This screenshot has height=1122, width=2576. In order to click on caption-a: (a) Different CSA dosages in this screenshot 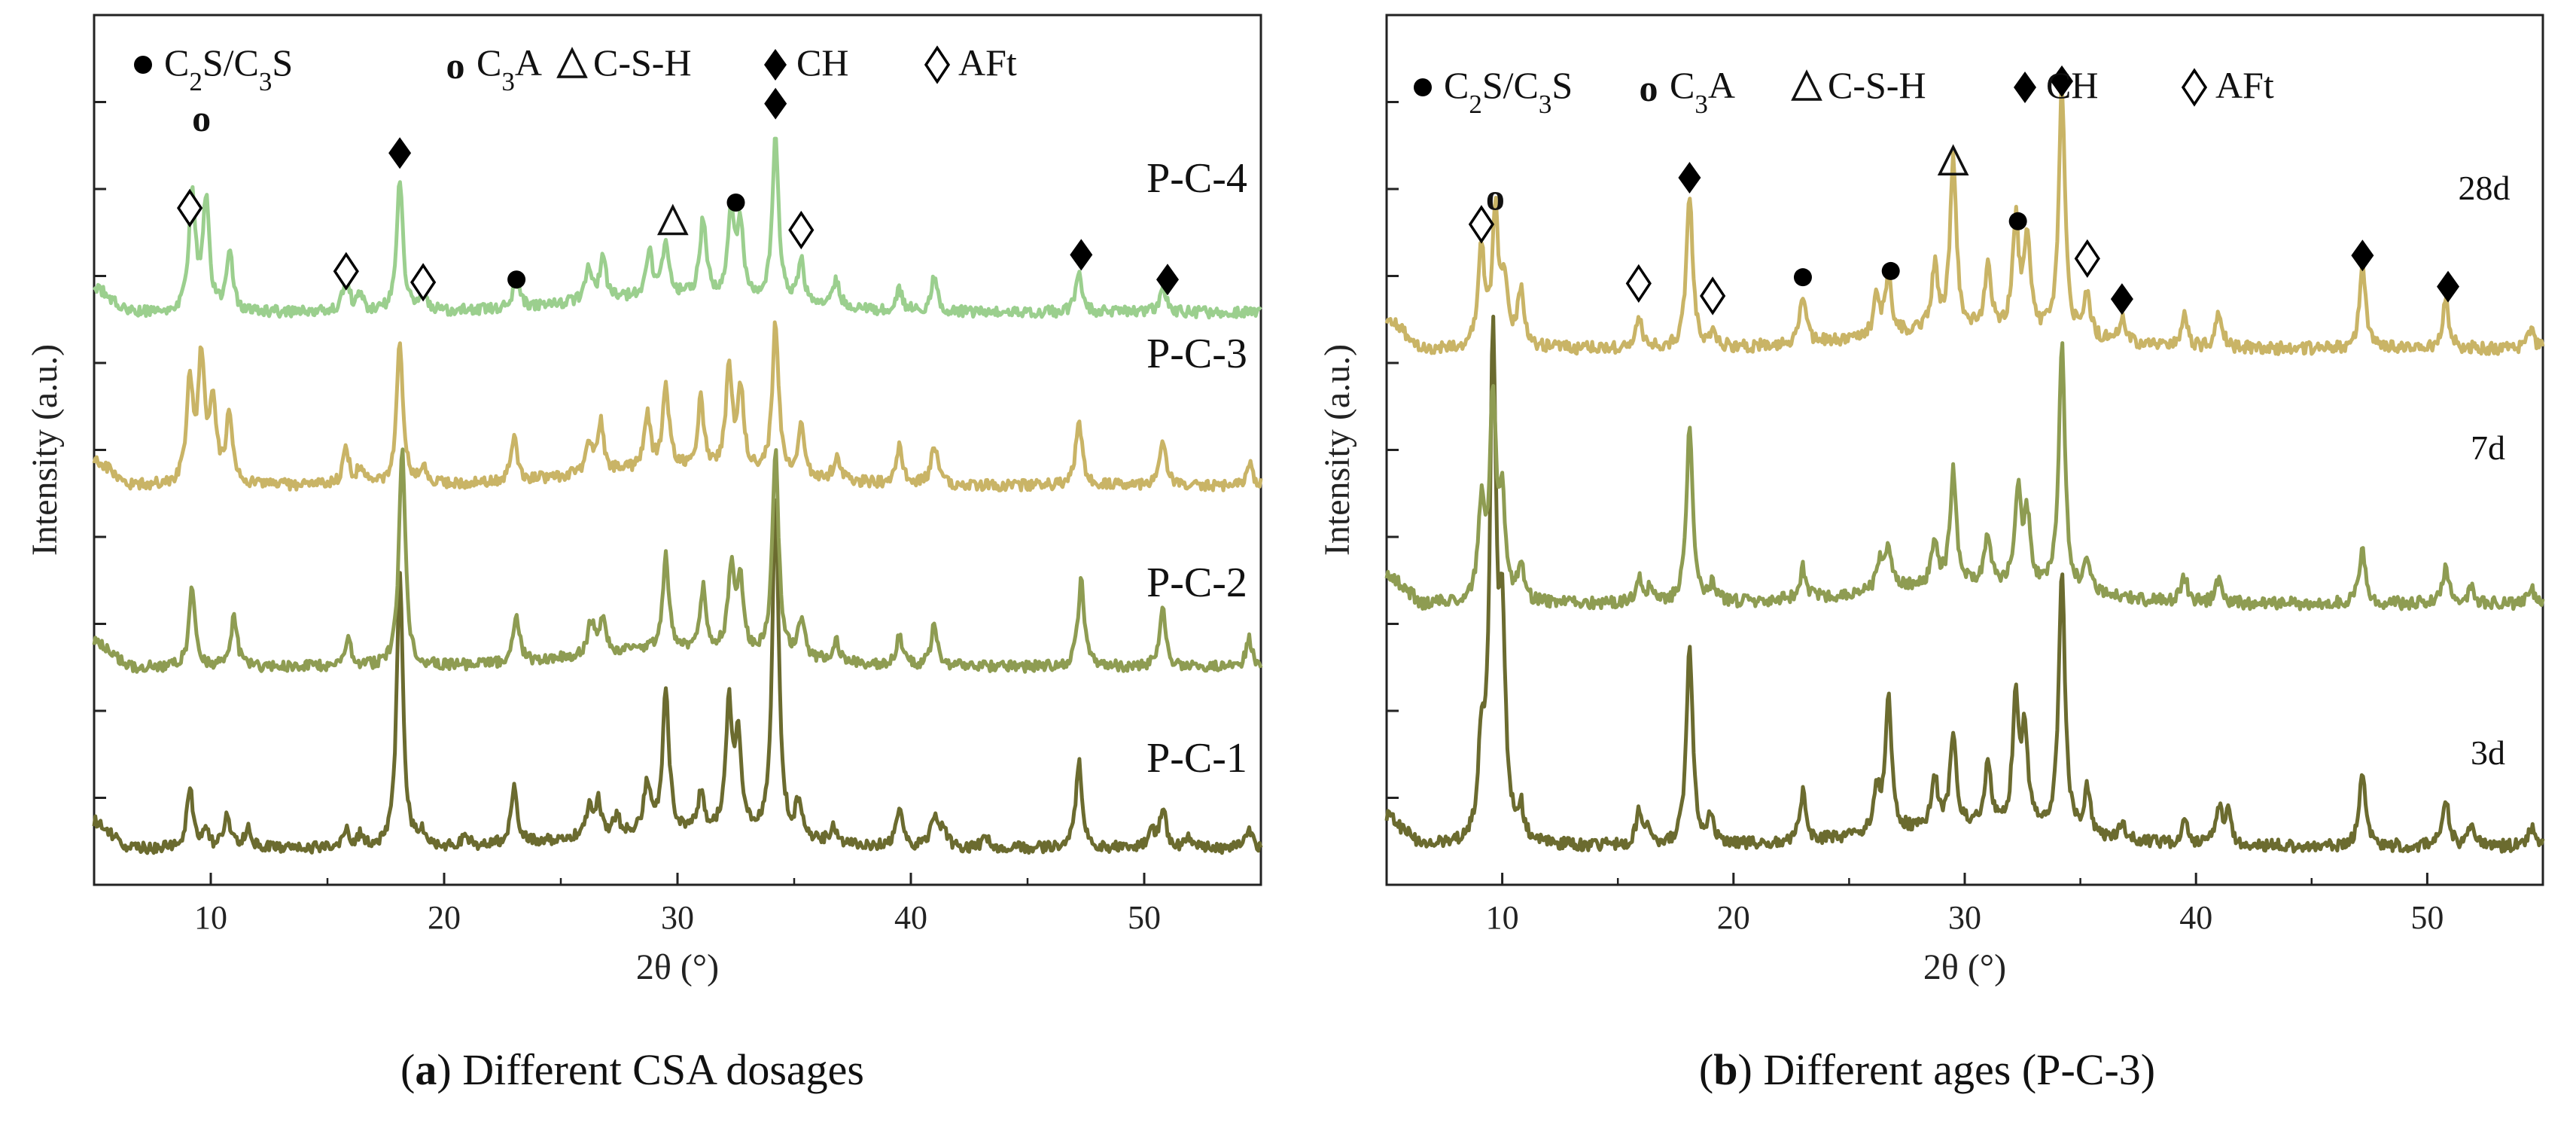, I will do `click(632, 1069)`.